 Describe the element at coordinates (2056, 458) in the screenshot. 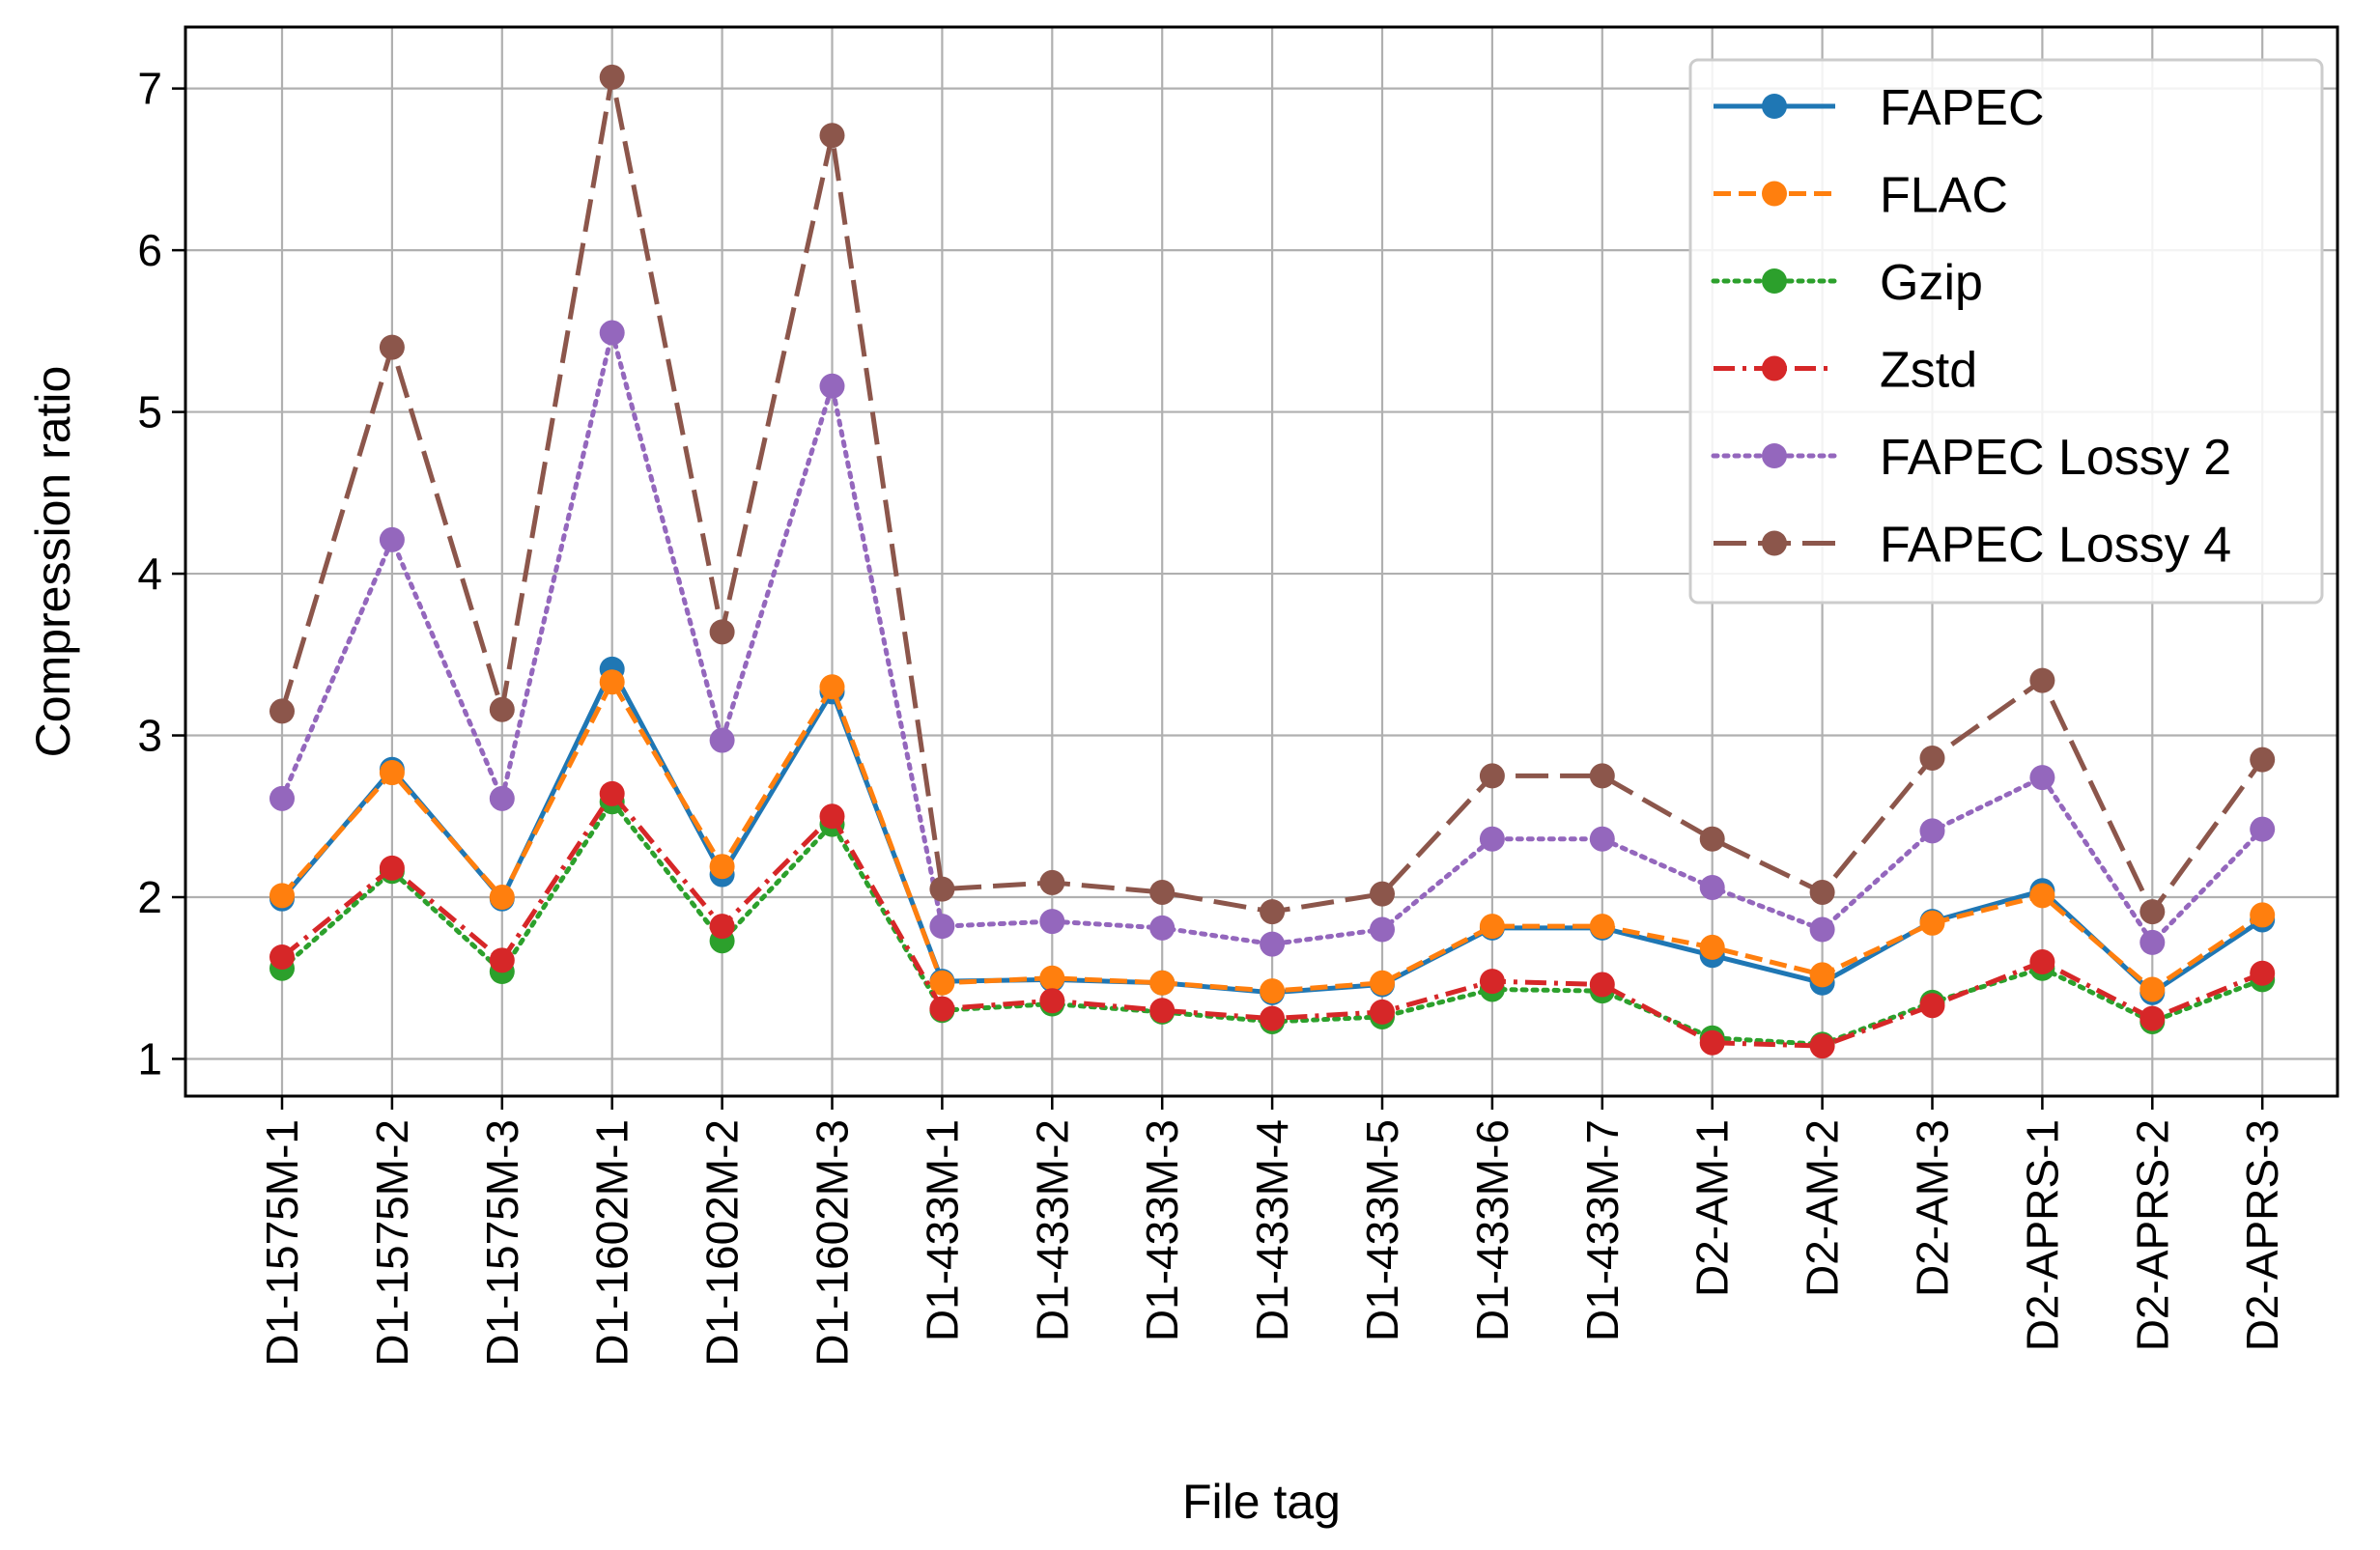

I see `legend-label: FAPEC Lossy 2` at that location.